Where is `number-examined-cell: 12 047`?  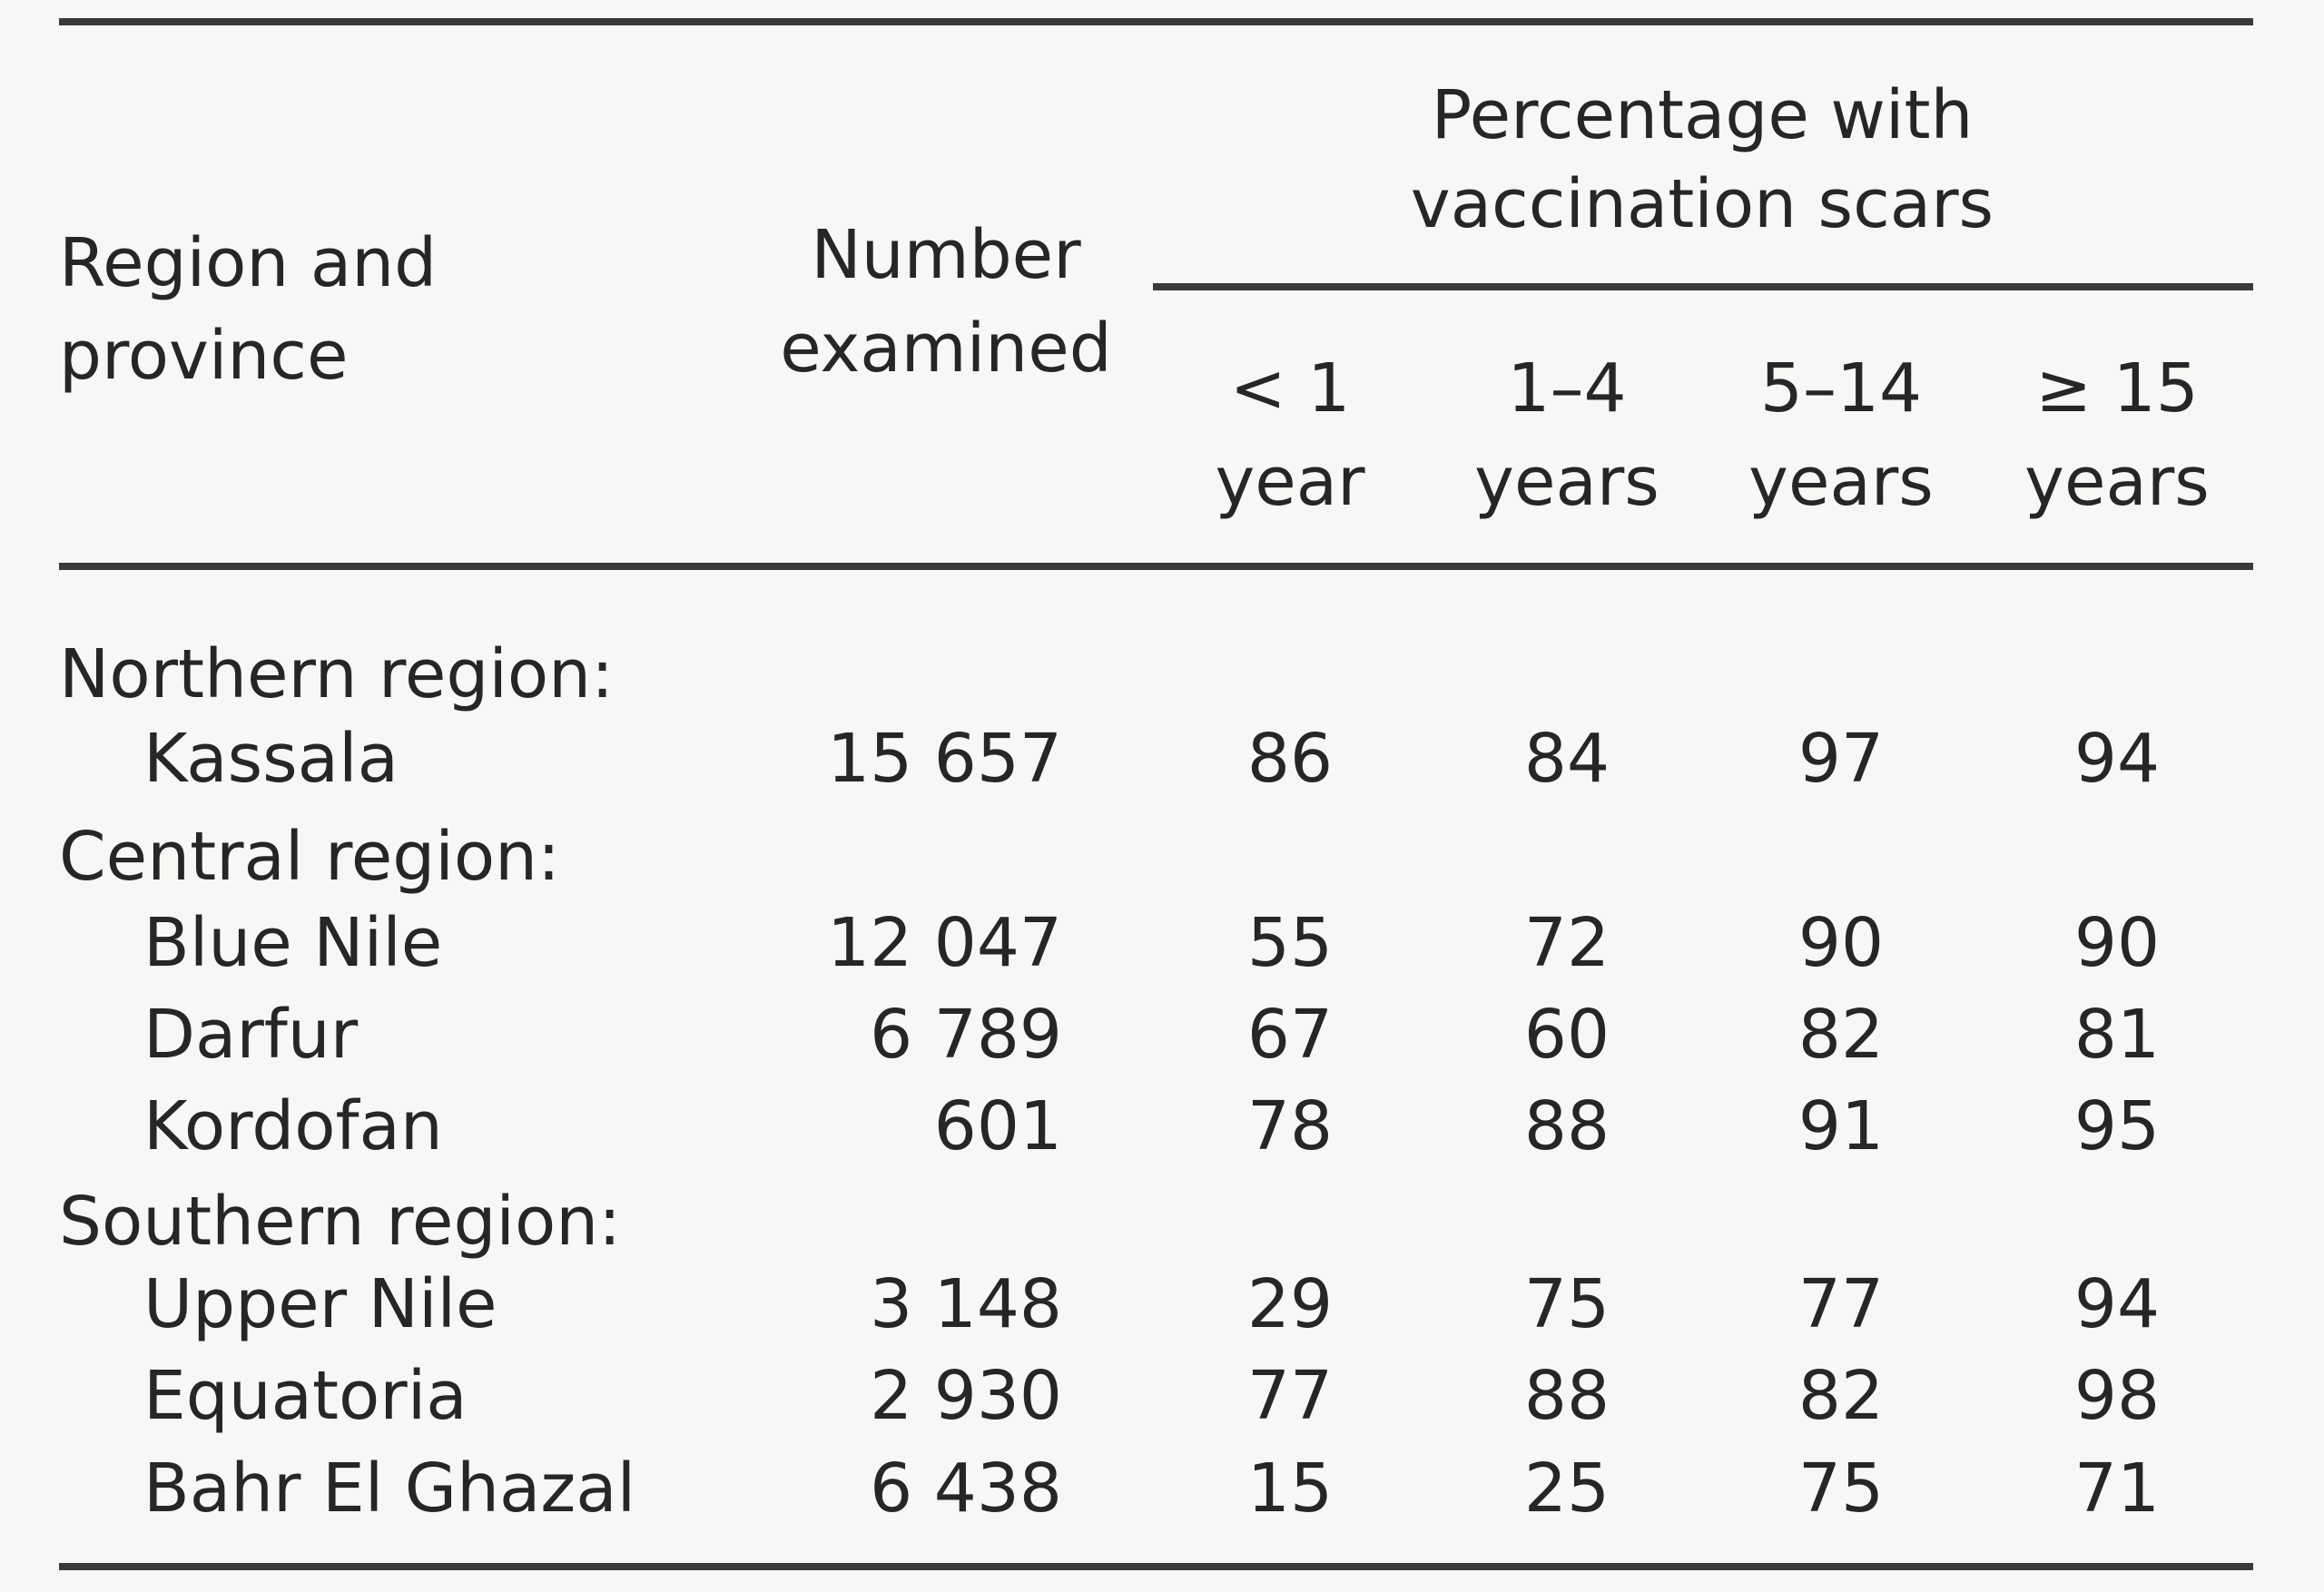 number-examined-cell: 12 047 is located at coordinates (944, 943).